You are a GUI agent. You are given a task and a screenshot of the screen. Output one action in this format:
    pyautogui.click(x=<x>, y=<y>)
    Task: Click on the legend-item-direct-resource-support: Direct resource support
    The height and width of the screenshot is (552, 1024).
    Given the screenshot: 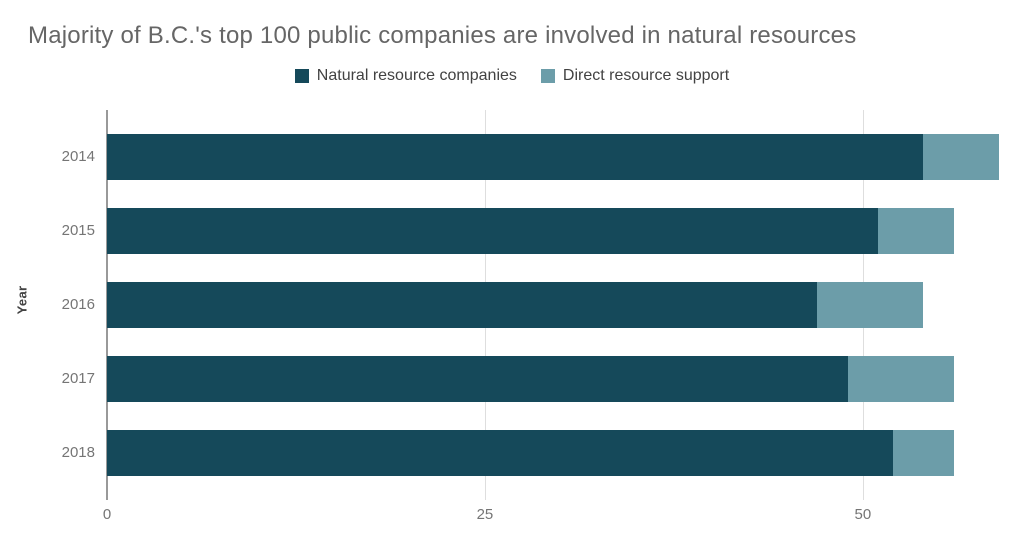 What is the action you would take?
    pyautogui.click(x=635, y=76)
    